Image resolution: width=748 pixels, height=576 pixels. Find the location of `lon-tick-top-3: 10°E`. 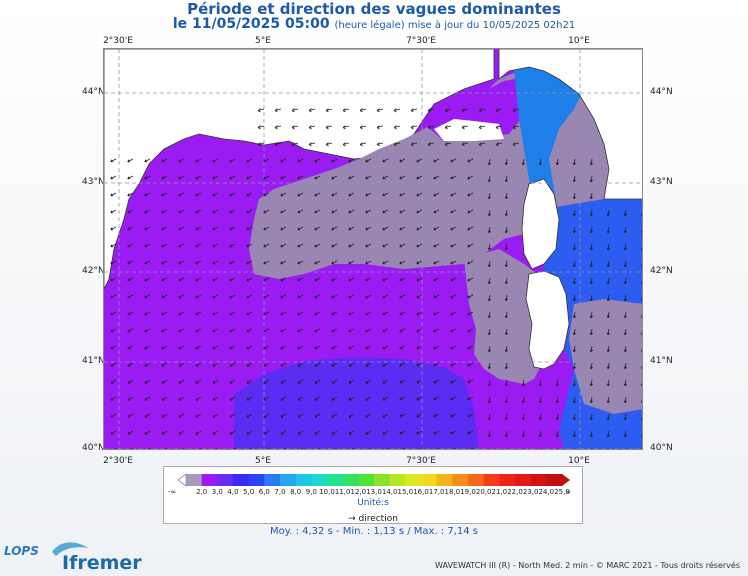

lon-tick-top-3: 10°E is located at coordinates (579, 41).